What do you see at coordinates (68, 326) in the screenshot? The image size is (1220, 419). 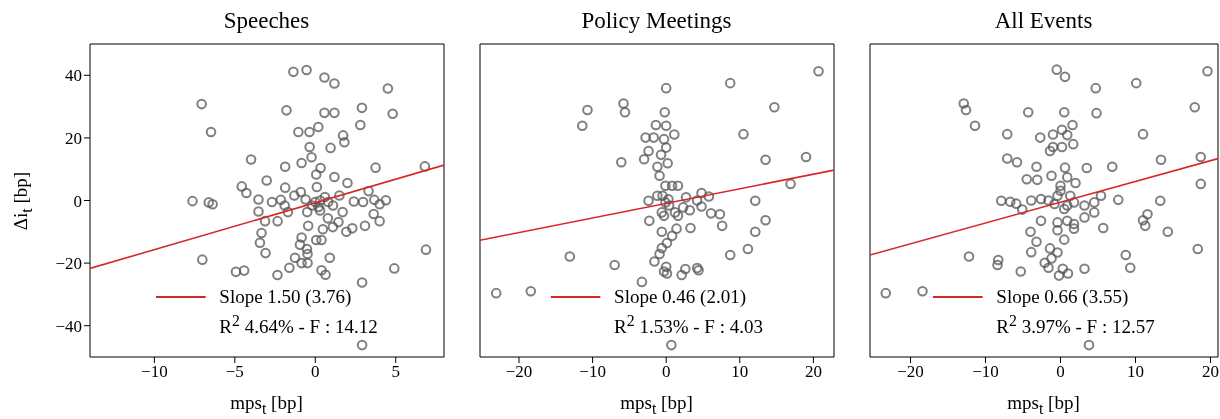 I see `y-tick-label: −40` at bounding box center [68, 326].